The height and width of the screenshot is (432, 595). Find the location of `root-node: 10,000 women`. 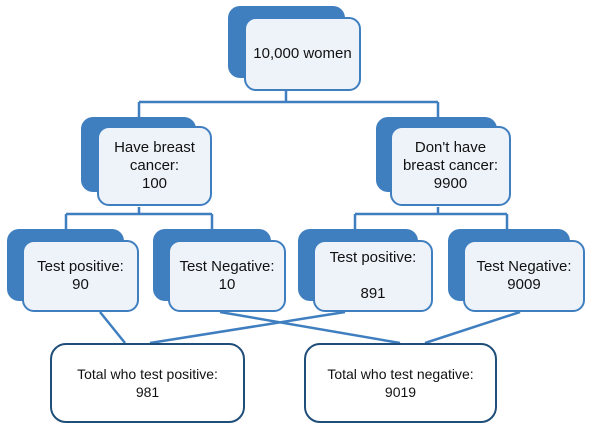

root-node: 10,000 women is located at coordinates (302, 54).